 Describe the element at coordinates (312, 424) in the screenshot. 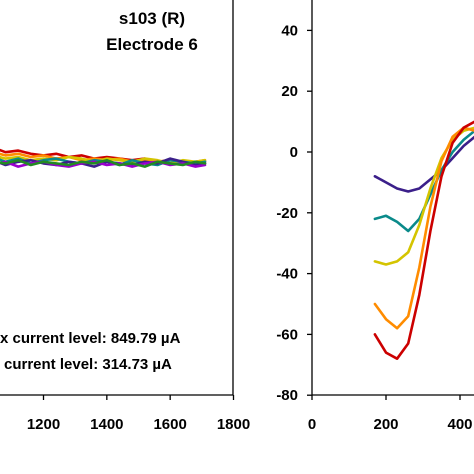

I see `right-x-tick-label: 0` at that location.